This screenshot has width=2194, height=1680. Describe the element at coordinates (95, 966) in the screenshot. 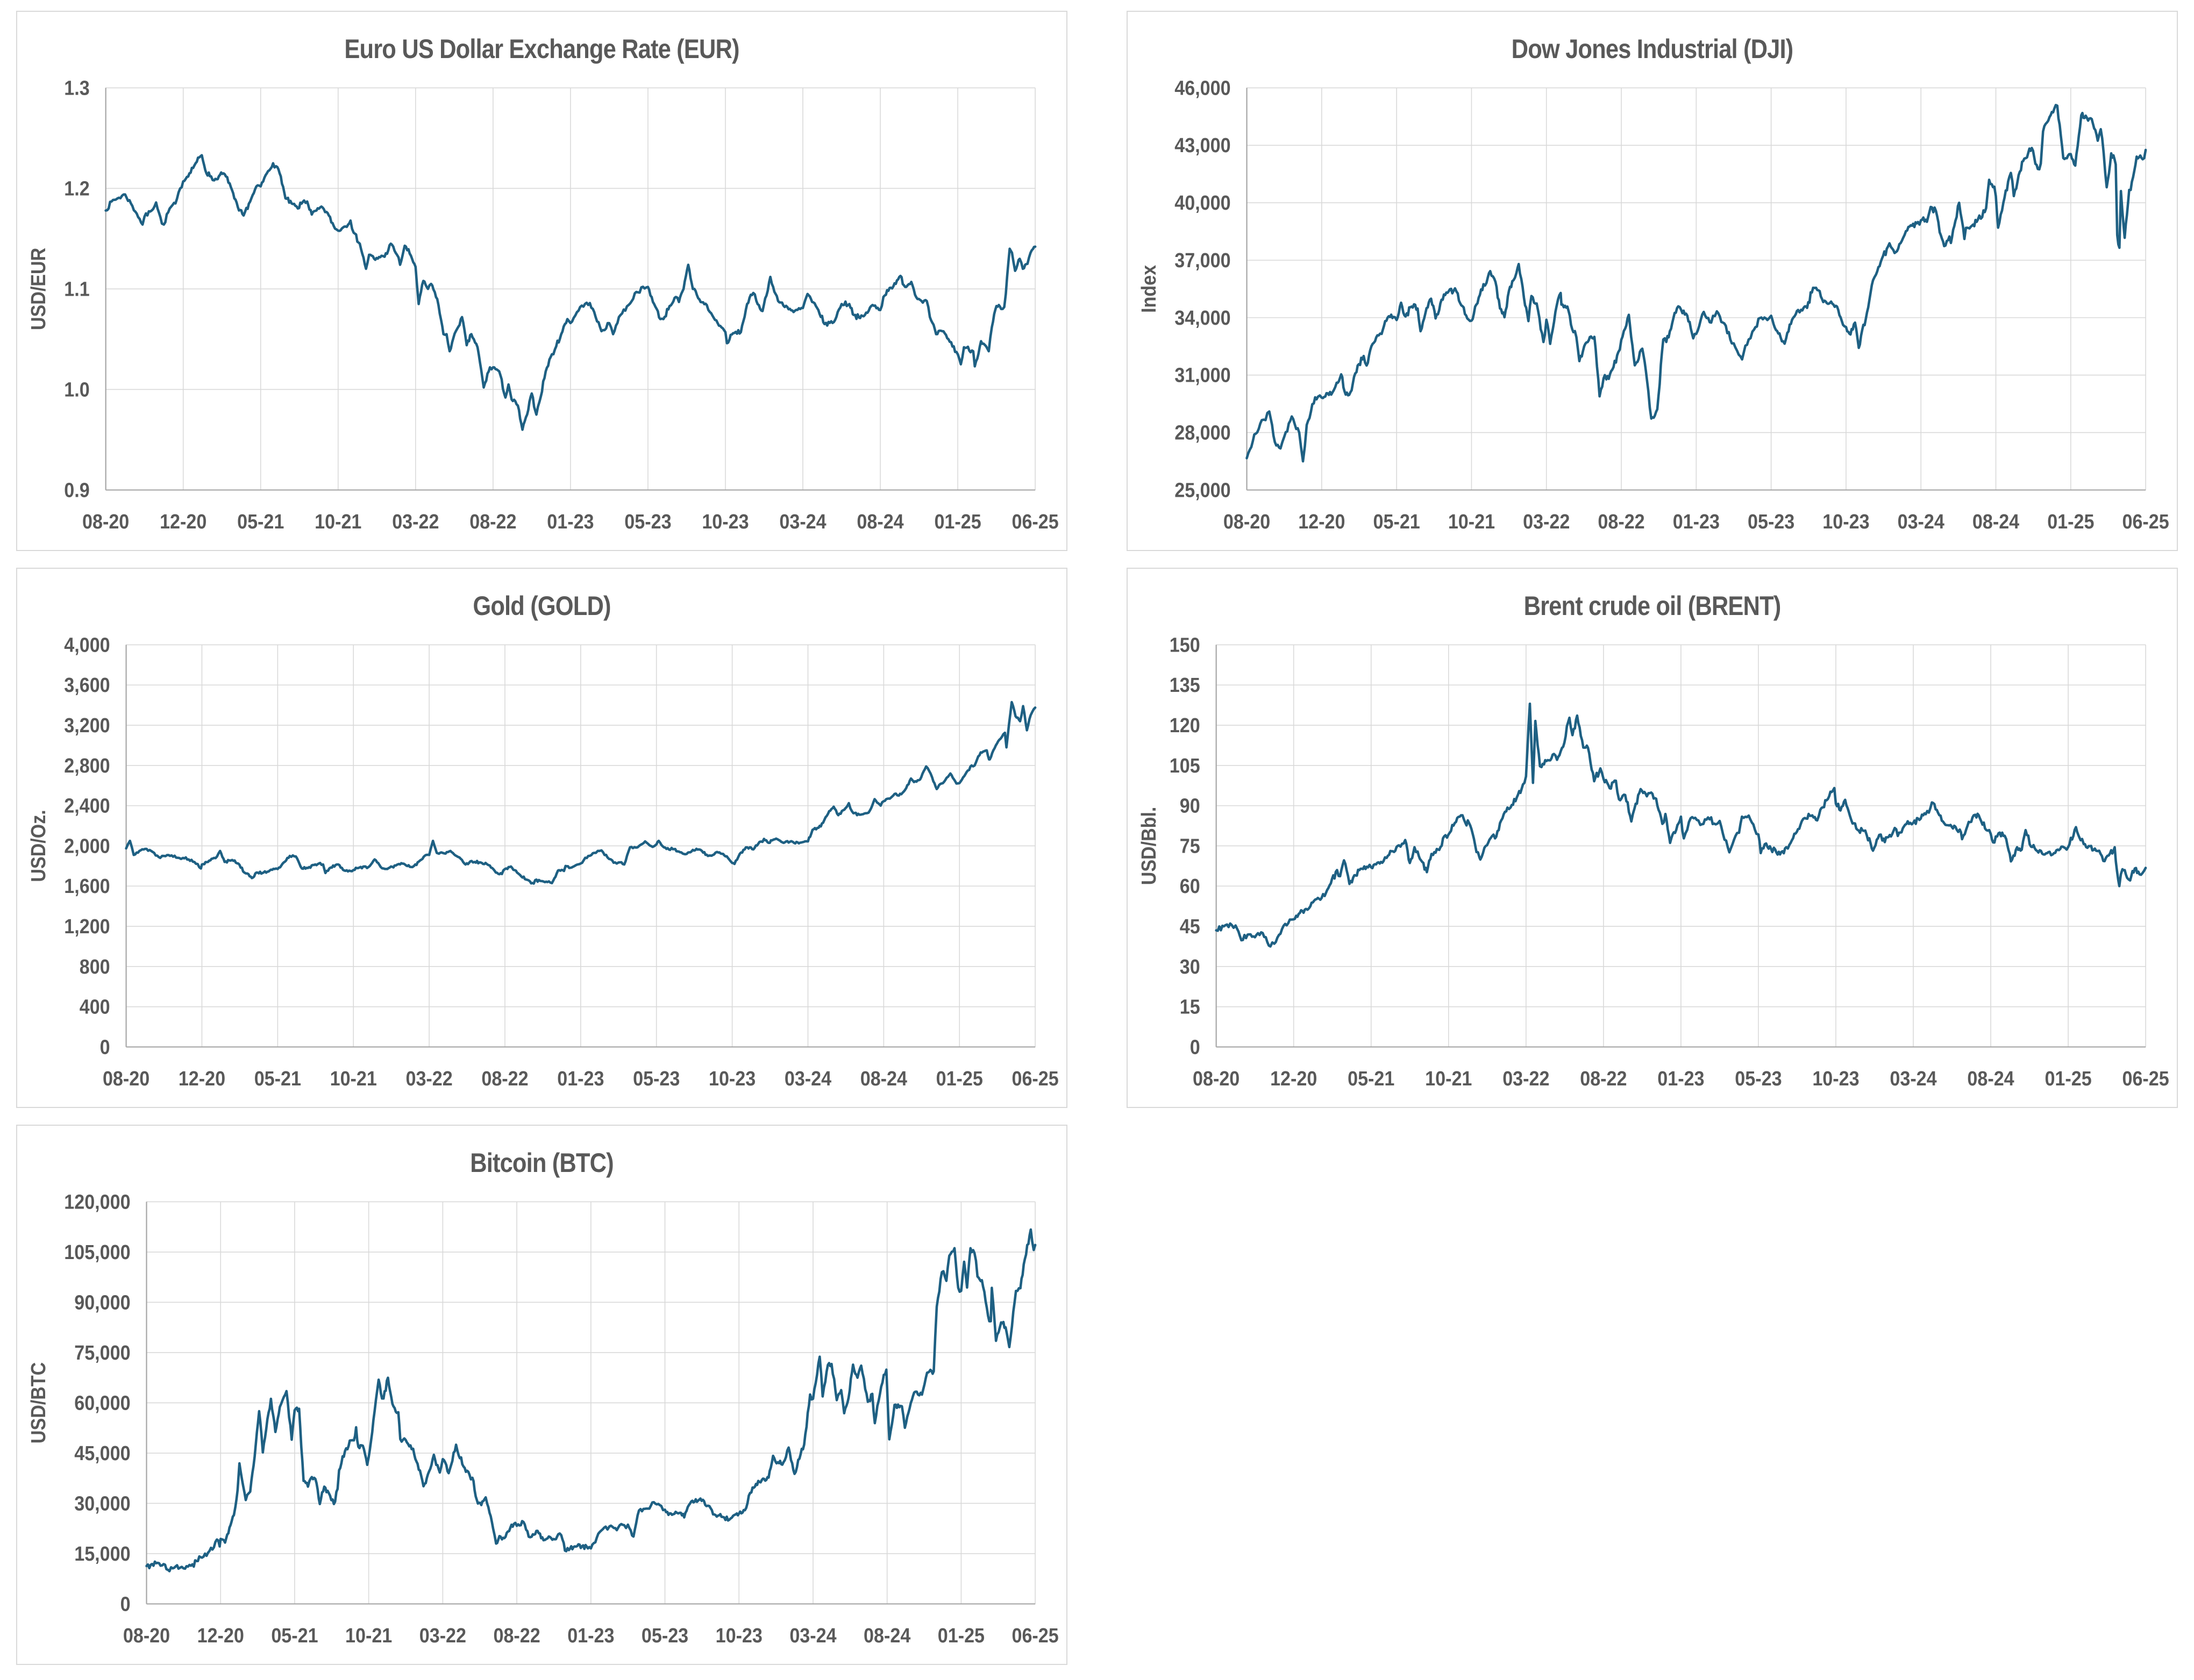

I see `y-tick-label: 800` at that location.